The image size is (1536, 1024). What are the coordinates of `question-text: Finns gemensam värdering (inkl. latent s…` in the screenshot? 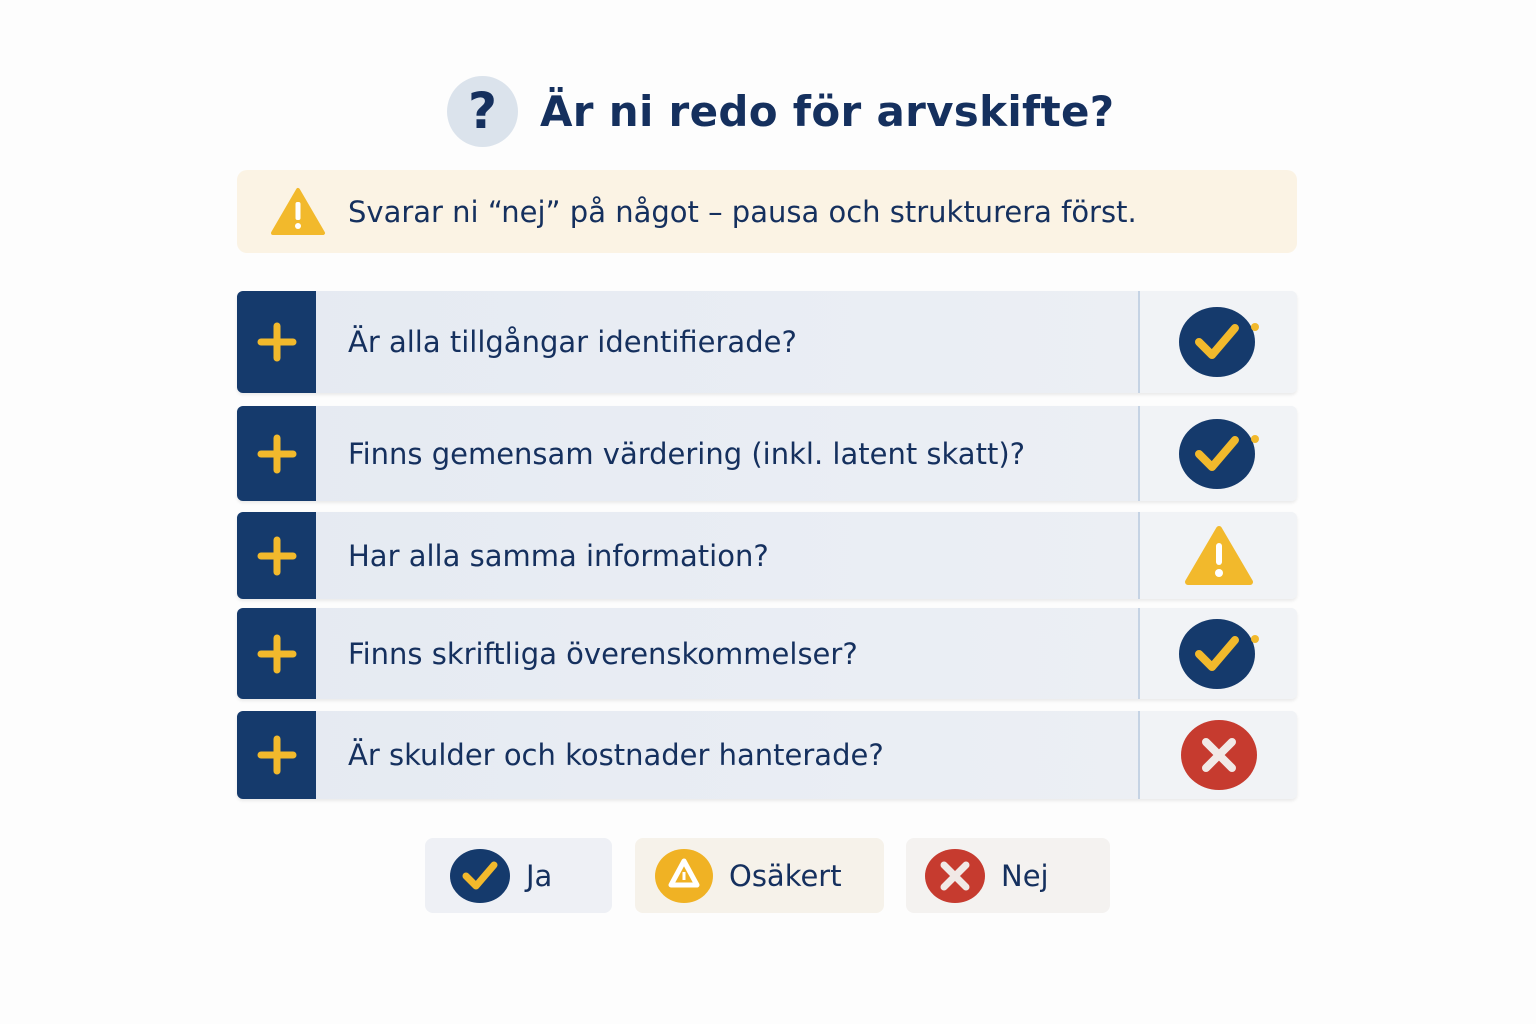 It's located at (687, 453).